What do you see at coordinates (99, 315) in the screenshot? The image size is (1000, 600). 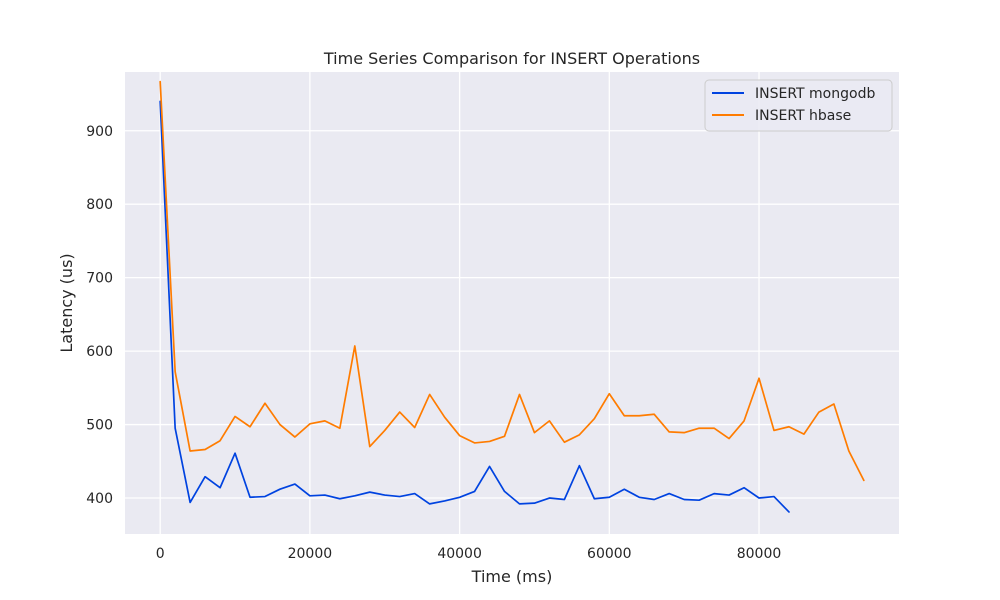 I see `y-tick-labels: 400 500 600 700 800 900` at bounding box center [99, 315].